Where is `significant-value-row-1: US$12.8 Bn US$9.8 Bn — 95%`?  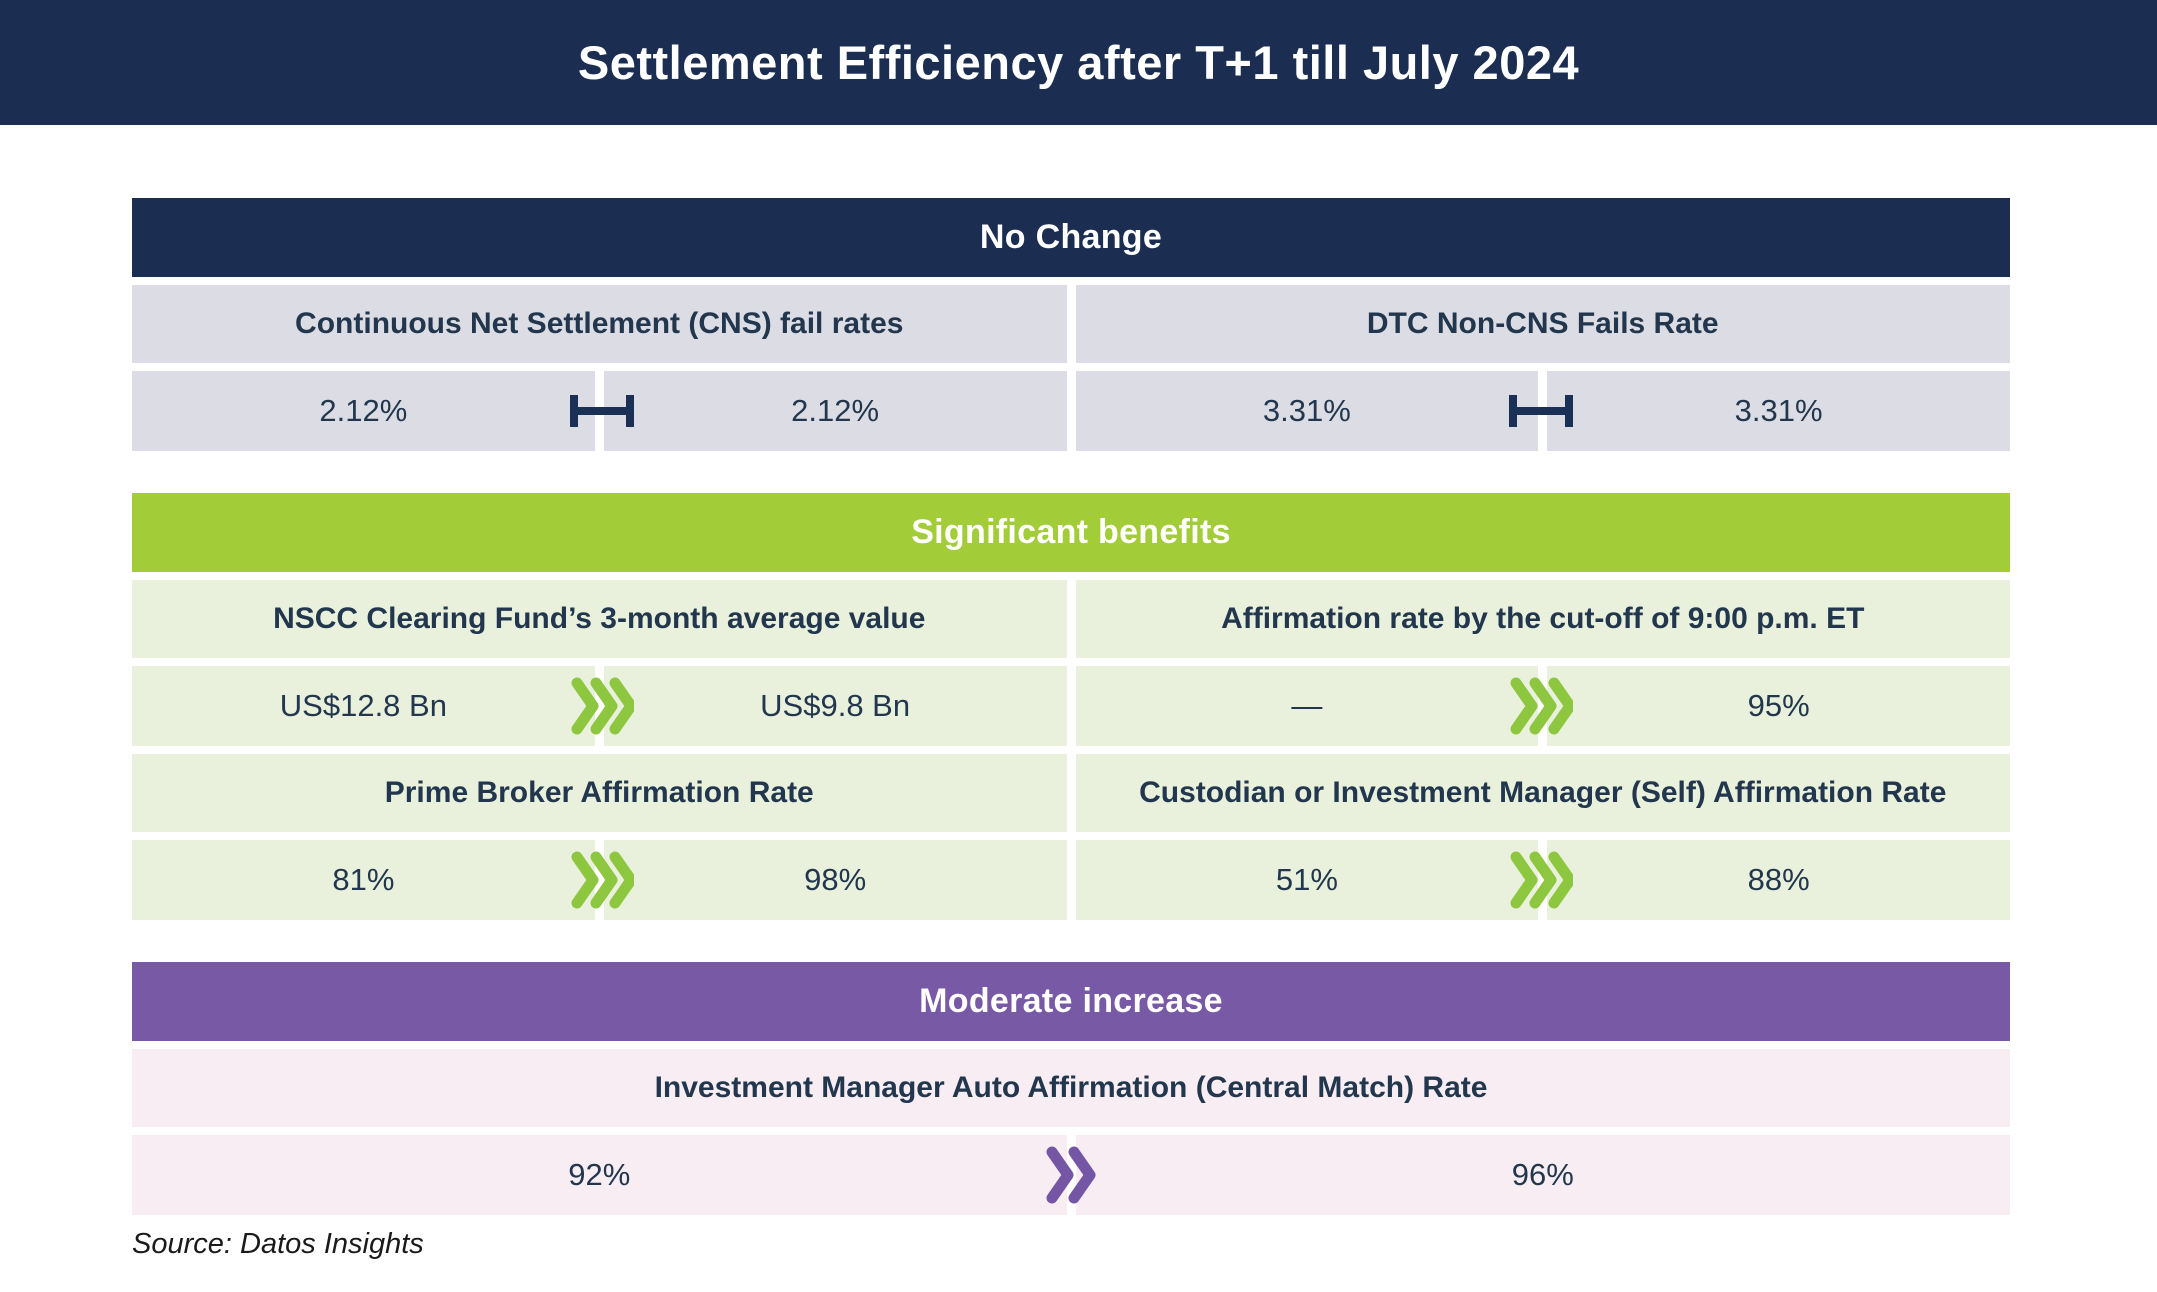
significant-value-row-1: US$12.8 Bn US$9.8 Bn — 95% is located at coordinates (1071, 706).